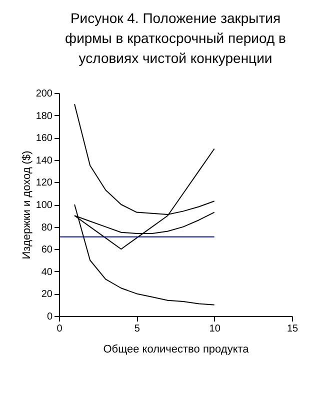 The image size is (327, 396). I want to click on x-tick-label: 5, so click(137, 329).